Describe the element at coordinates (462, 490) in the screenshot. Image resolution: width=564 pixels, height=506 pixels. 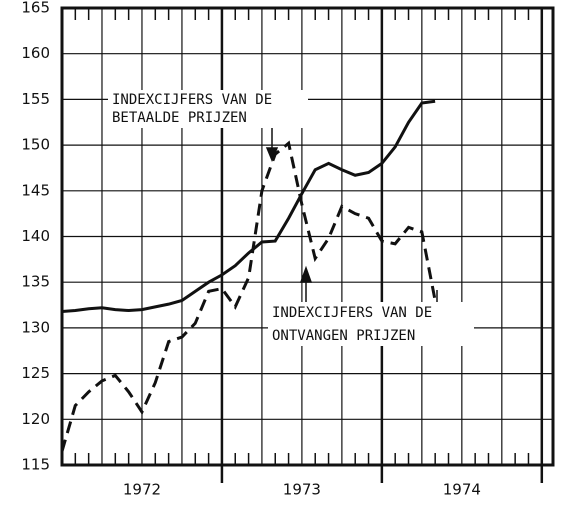
I see `x-tick-label: 1974` at that location.